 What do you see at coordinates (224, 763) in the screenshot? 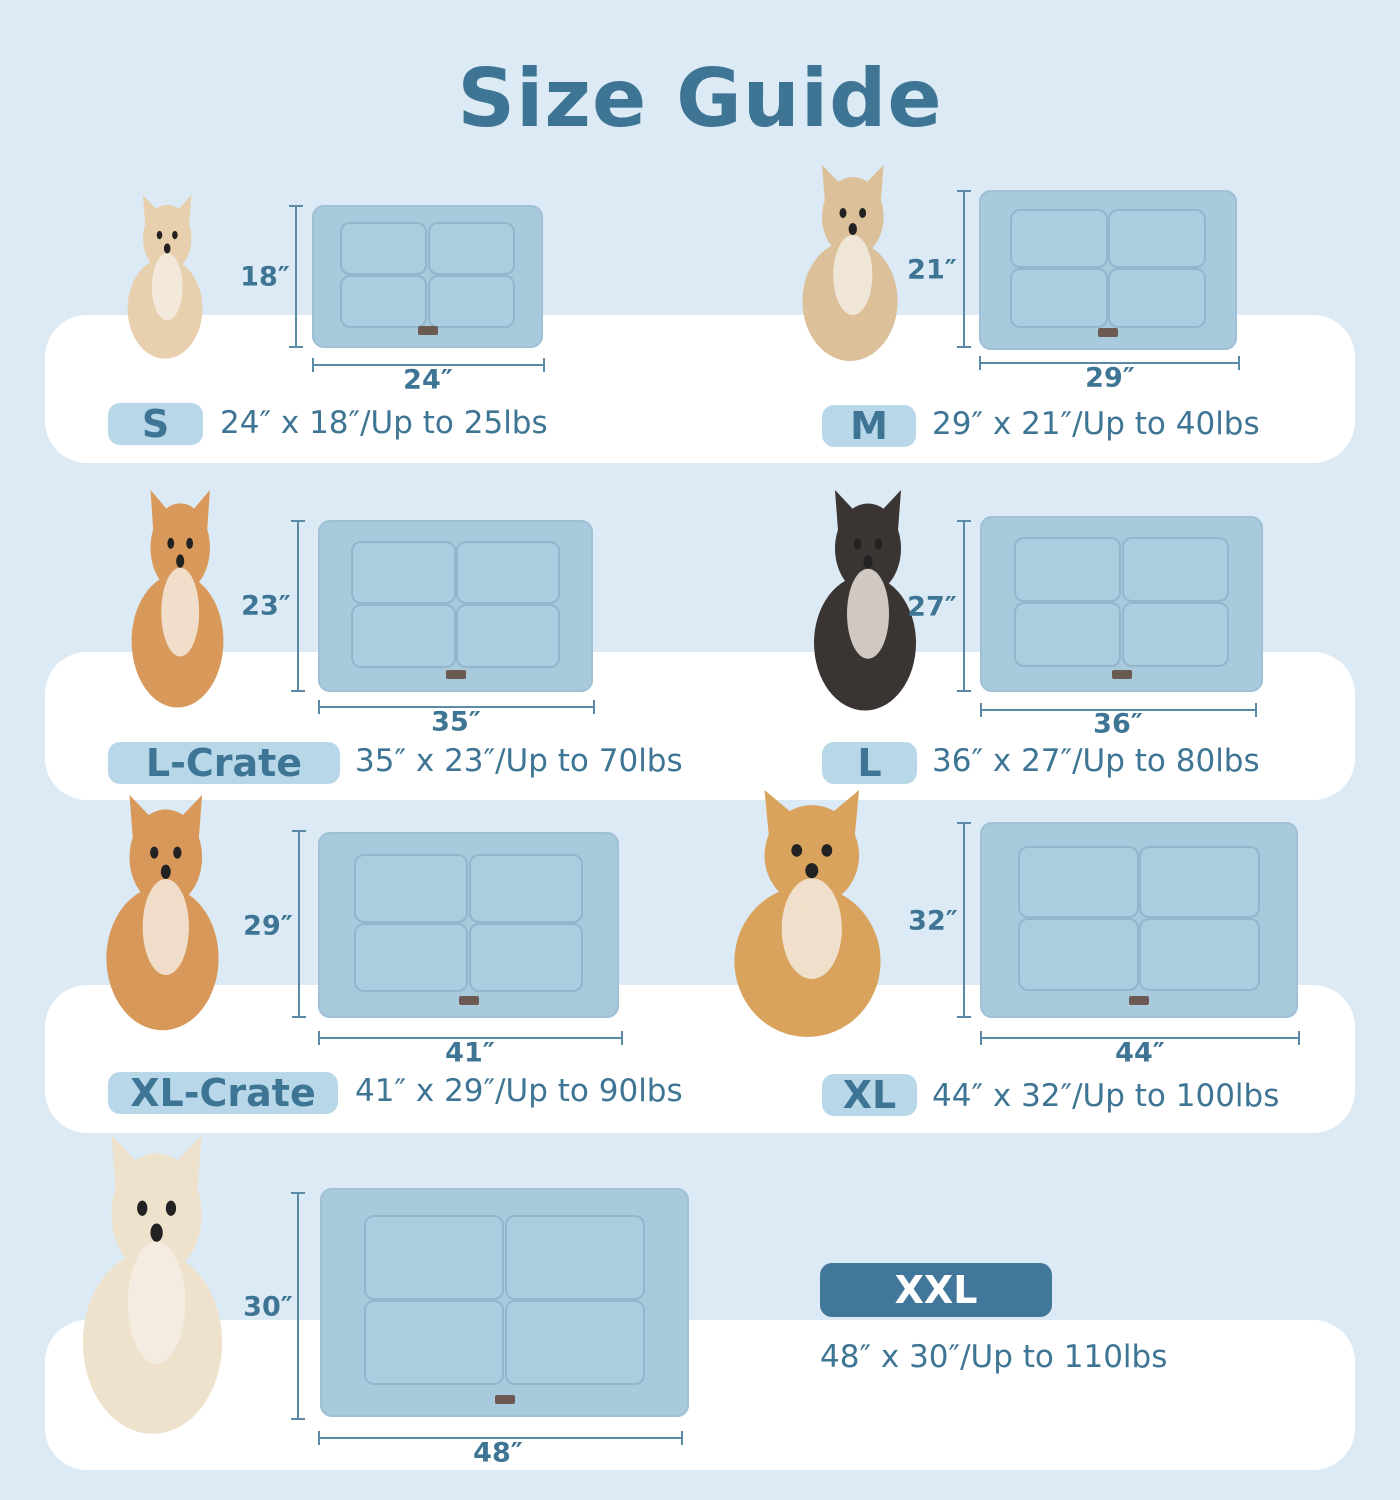
I see `size-badge: L-Crate` at bounding box center [224, 763].